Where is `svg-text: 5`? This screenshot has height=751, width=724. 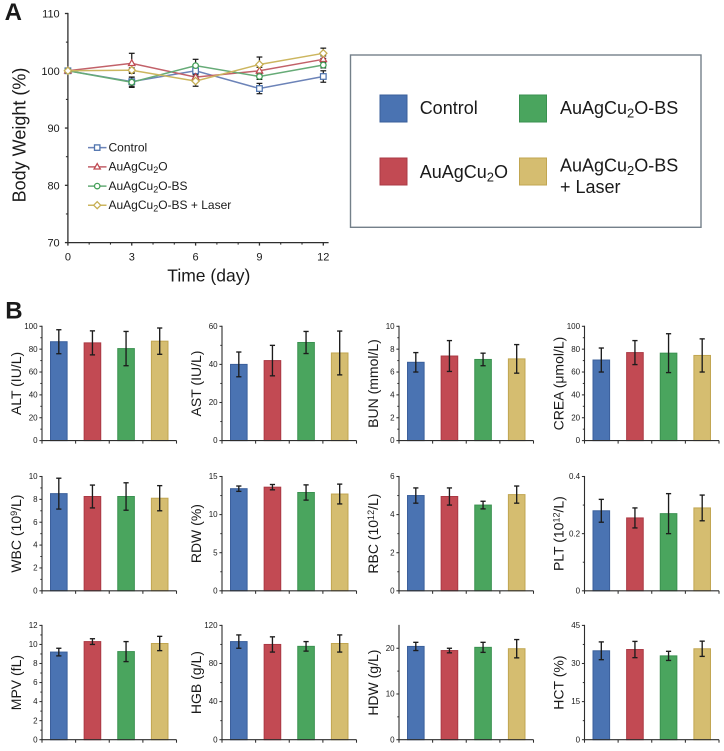
svg-text: 5 is located at coordinates (215, 552).